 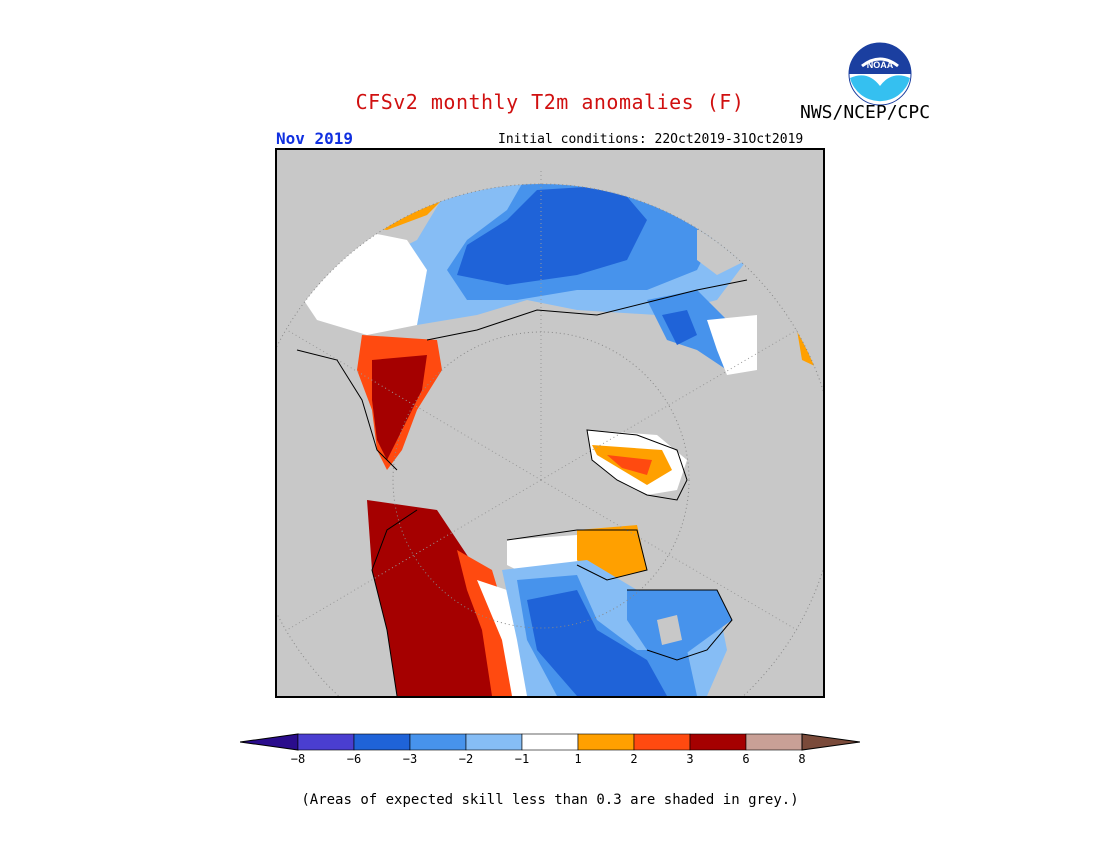 What do you see at coordinates (880, 65) in the screenshot?
I see `noaa-logo-text: NOAA` at bounding box center [880, 65].